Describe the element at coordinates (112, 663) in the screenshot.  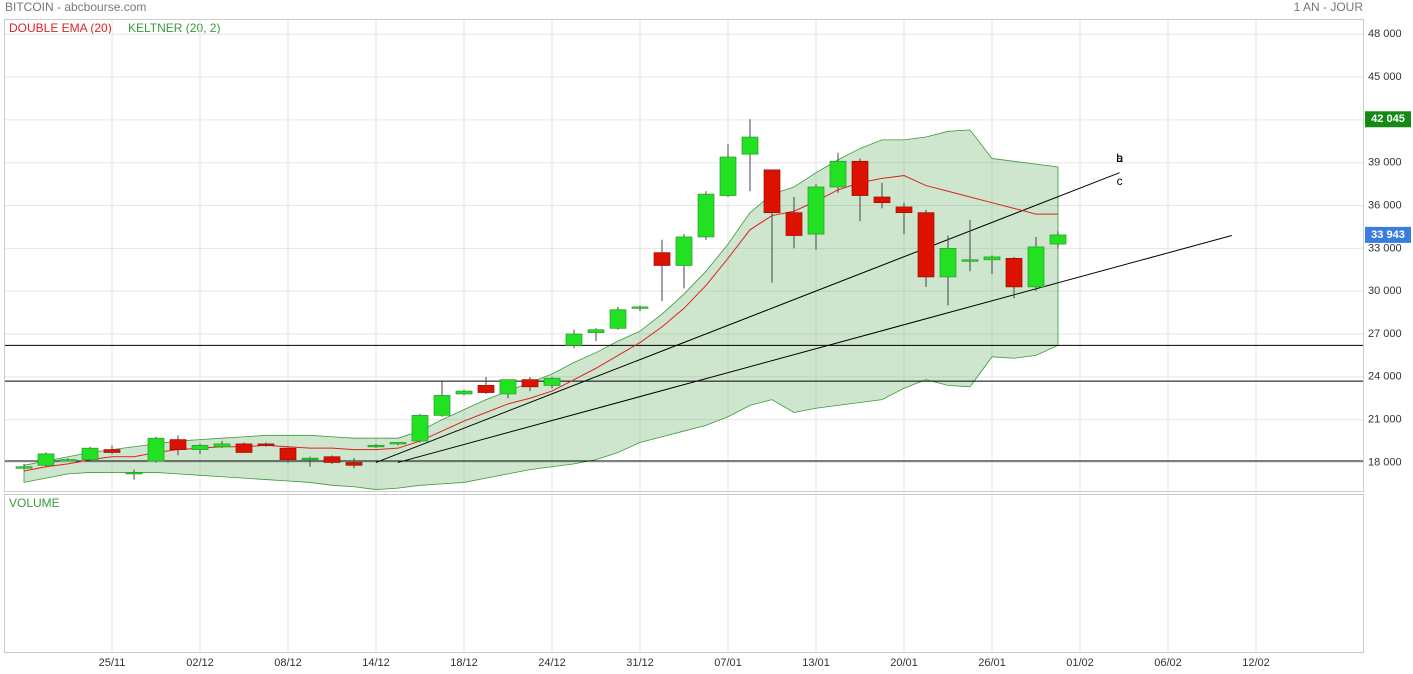
I see `x-tick-label: 25/11` at that location.